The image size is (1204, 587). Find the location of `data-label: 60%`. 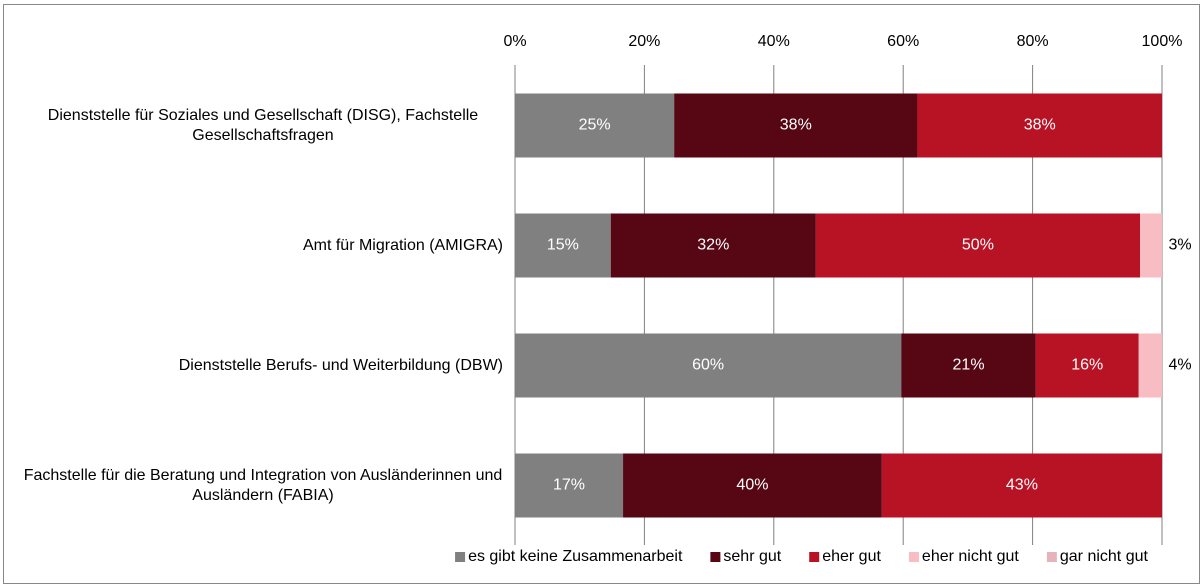

data-label: 60% is located at coordinates (708, 365).